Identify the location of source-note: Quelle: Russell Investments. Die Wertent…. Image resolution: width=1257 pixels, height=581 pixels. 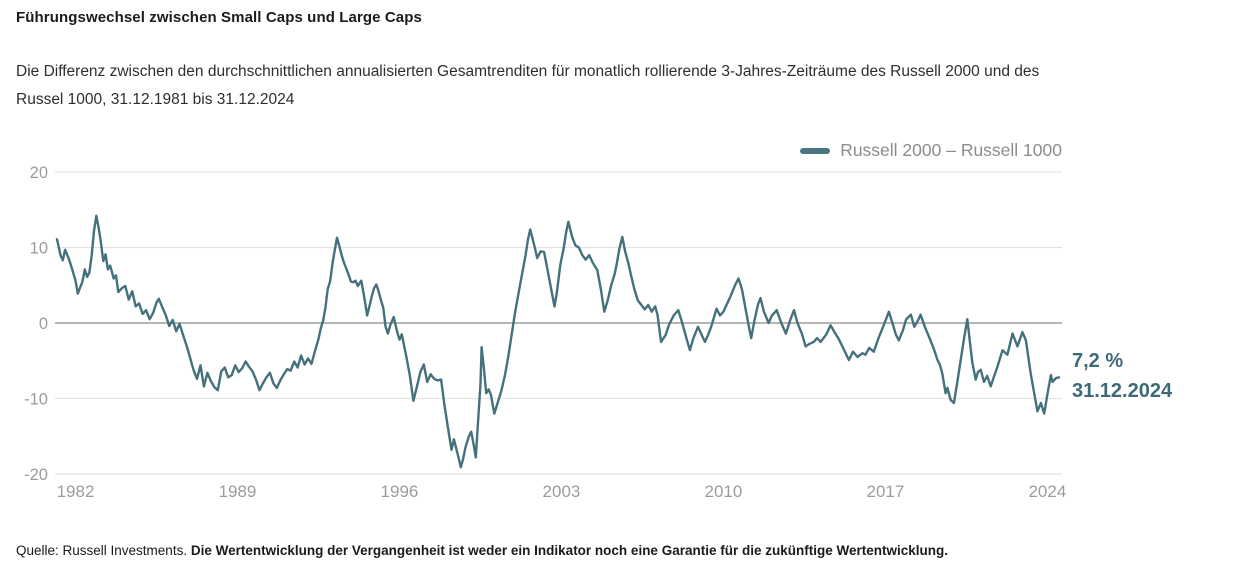
(482, 550).